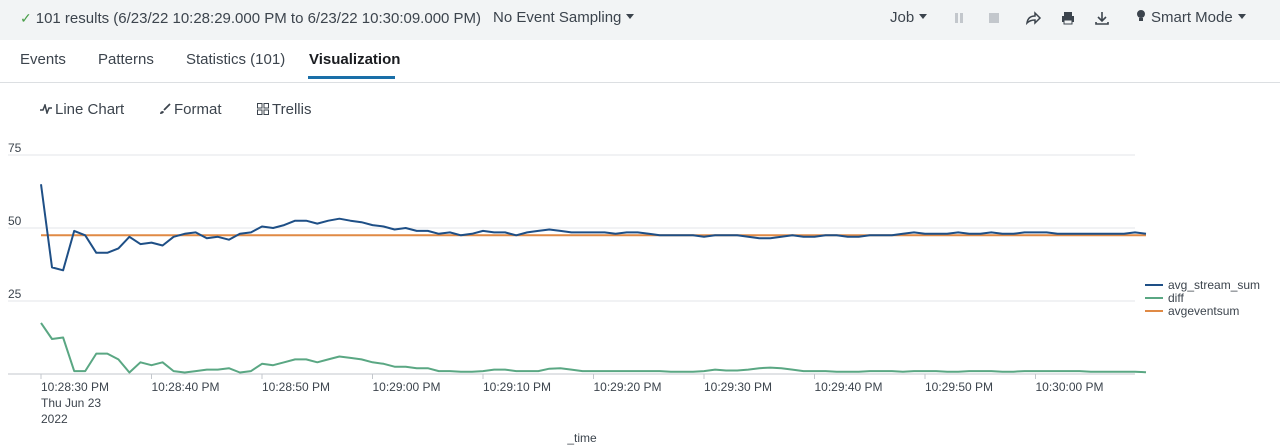 This screenshot has height=448, width=1280. I want to click on x-tick-label: 10:29:10 PM, so click(517, 387).